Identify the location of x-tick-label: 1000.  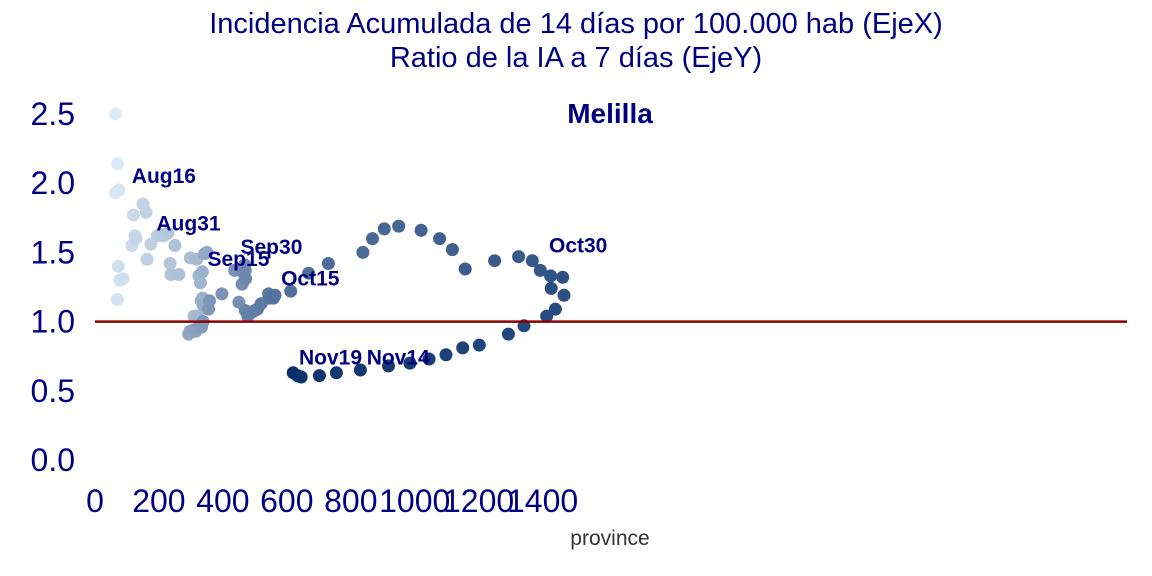
(414, 501).